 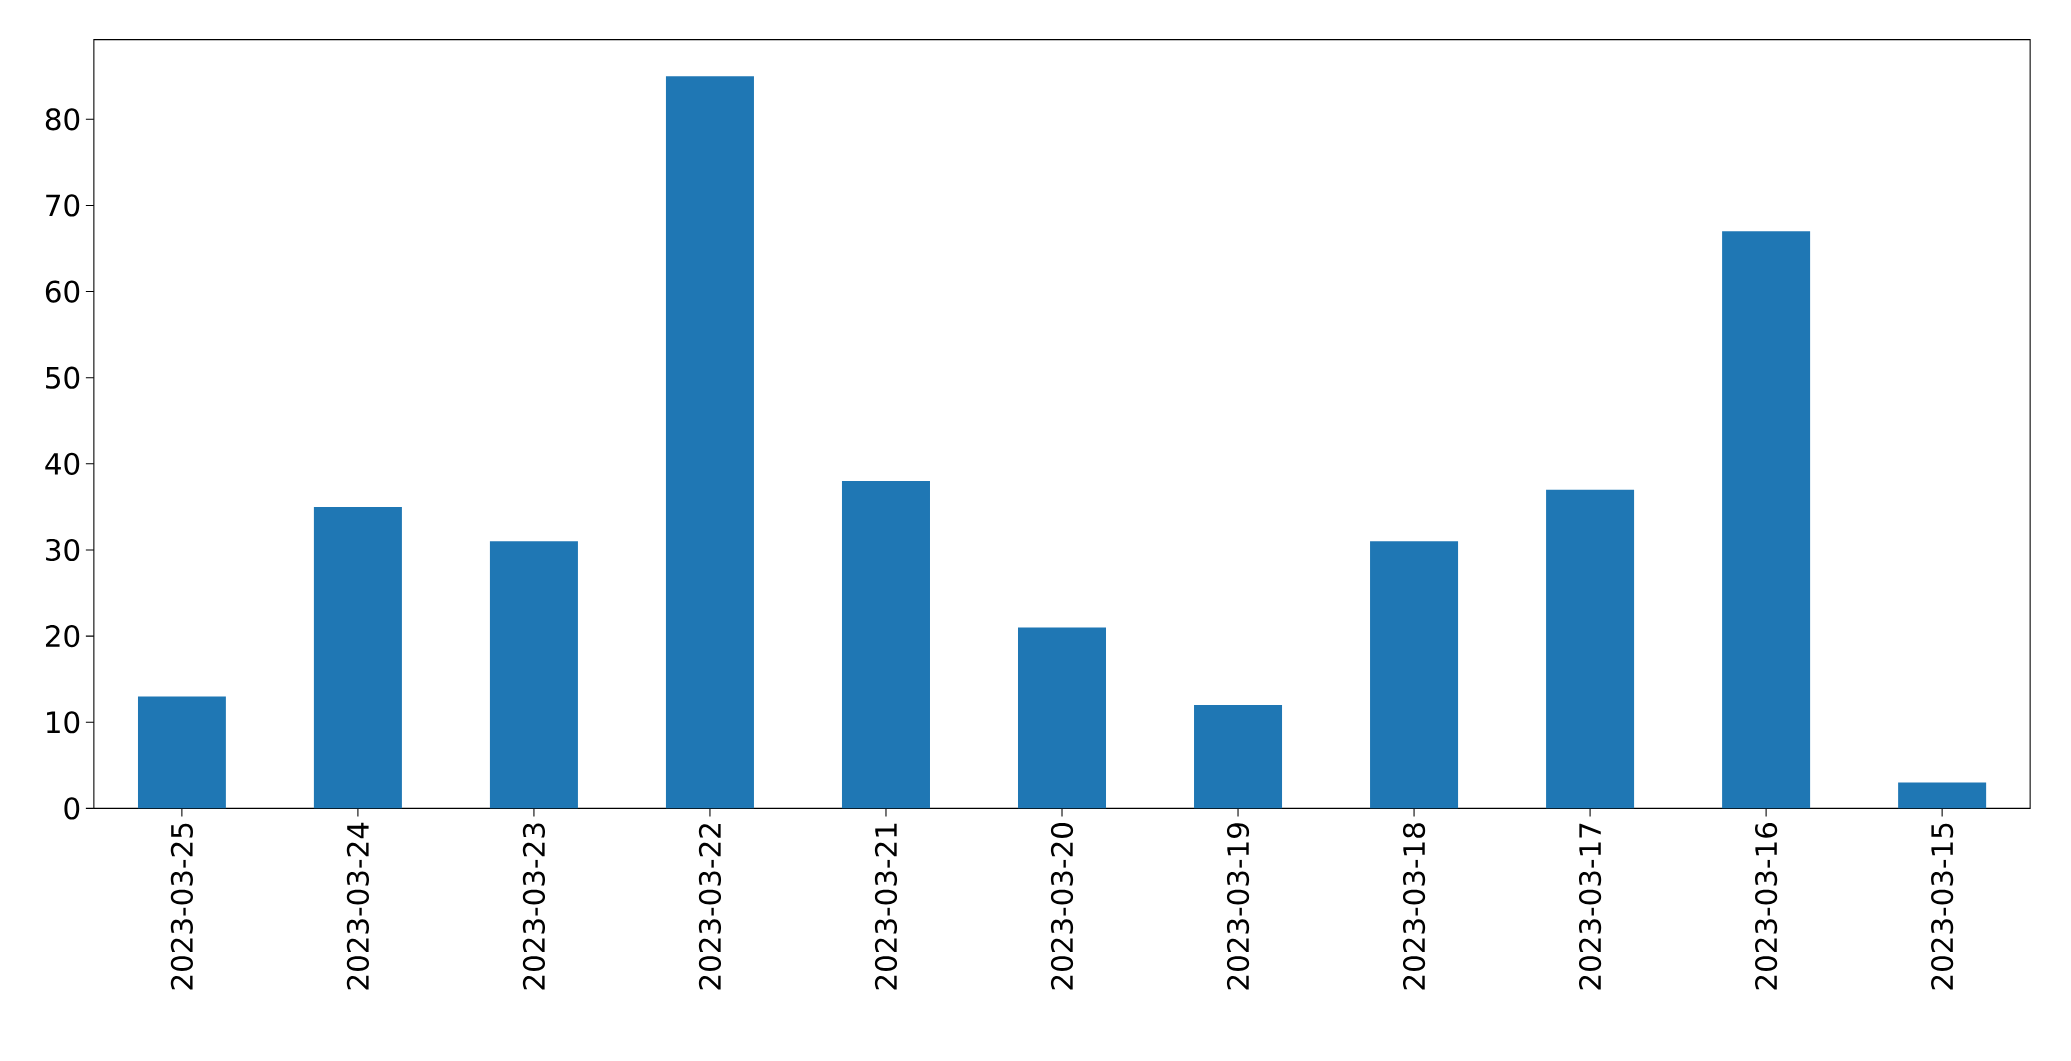 I want to click on y-tick-label: 20, so click(x=62, y=636).